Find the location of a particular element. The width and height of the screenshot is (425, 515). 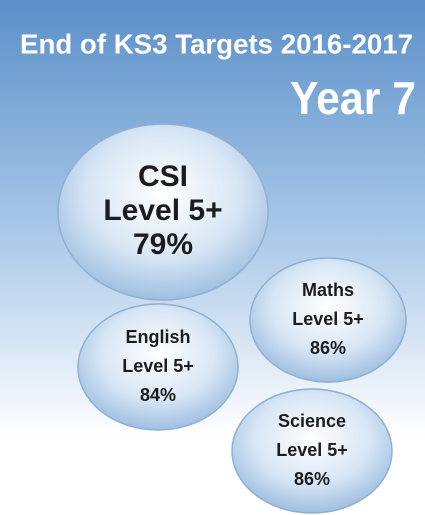

bubble-text: English is located at coordinates (157, 337).